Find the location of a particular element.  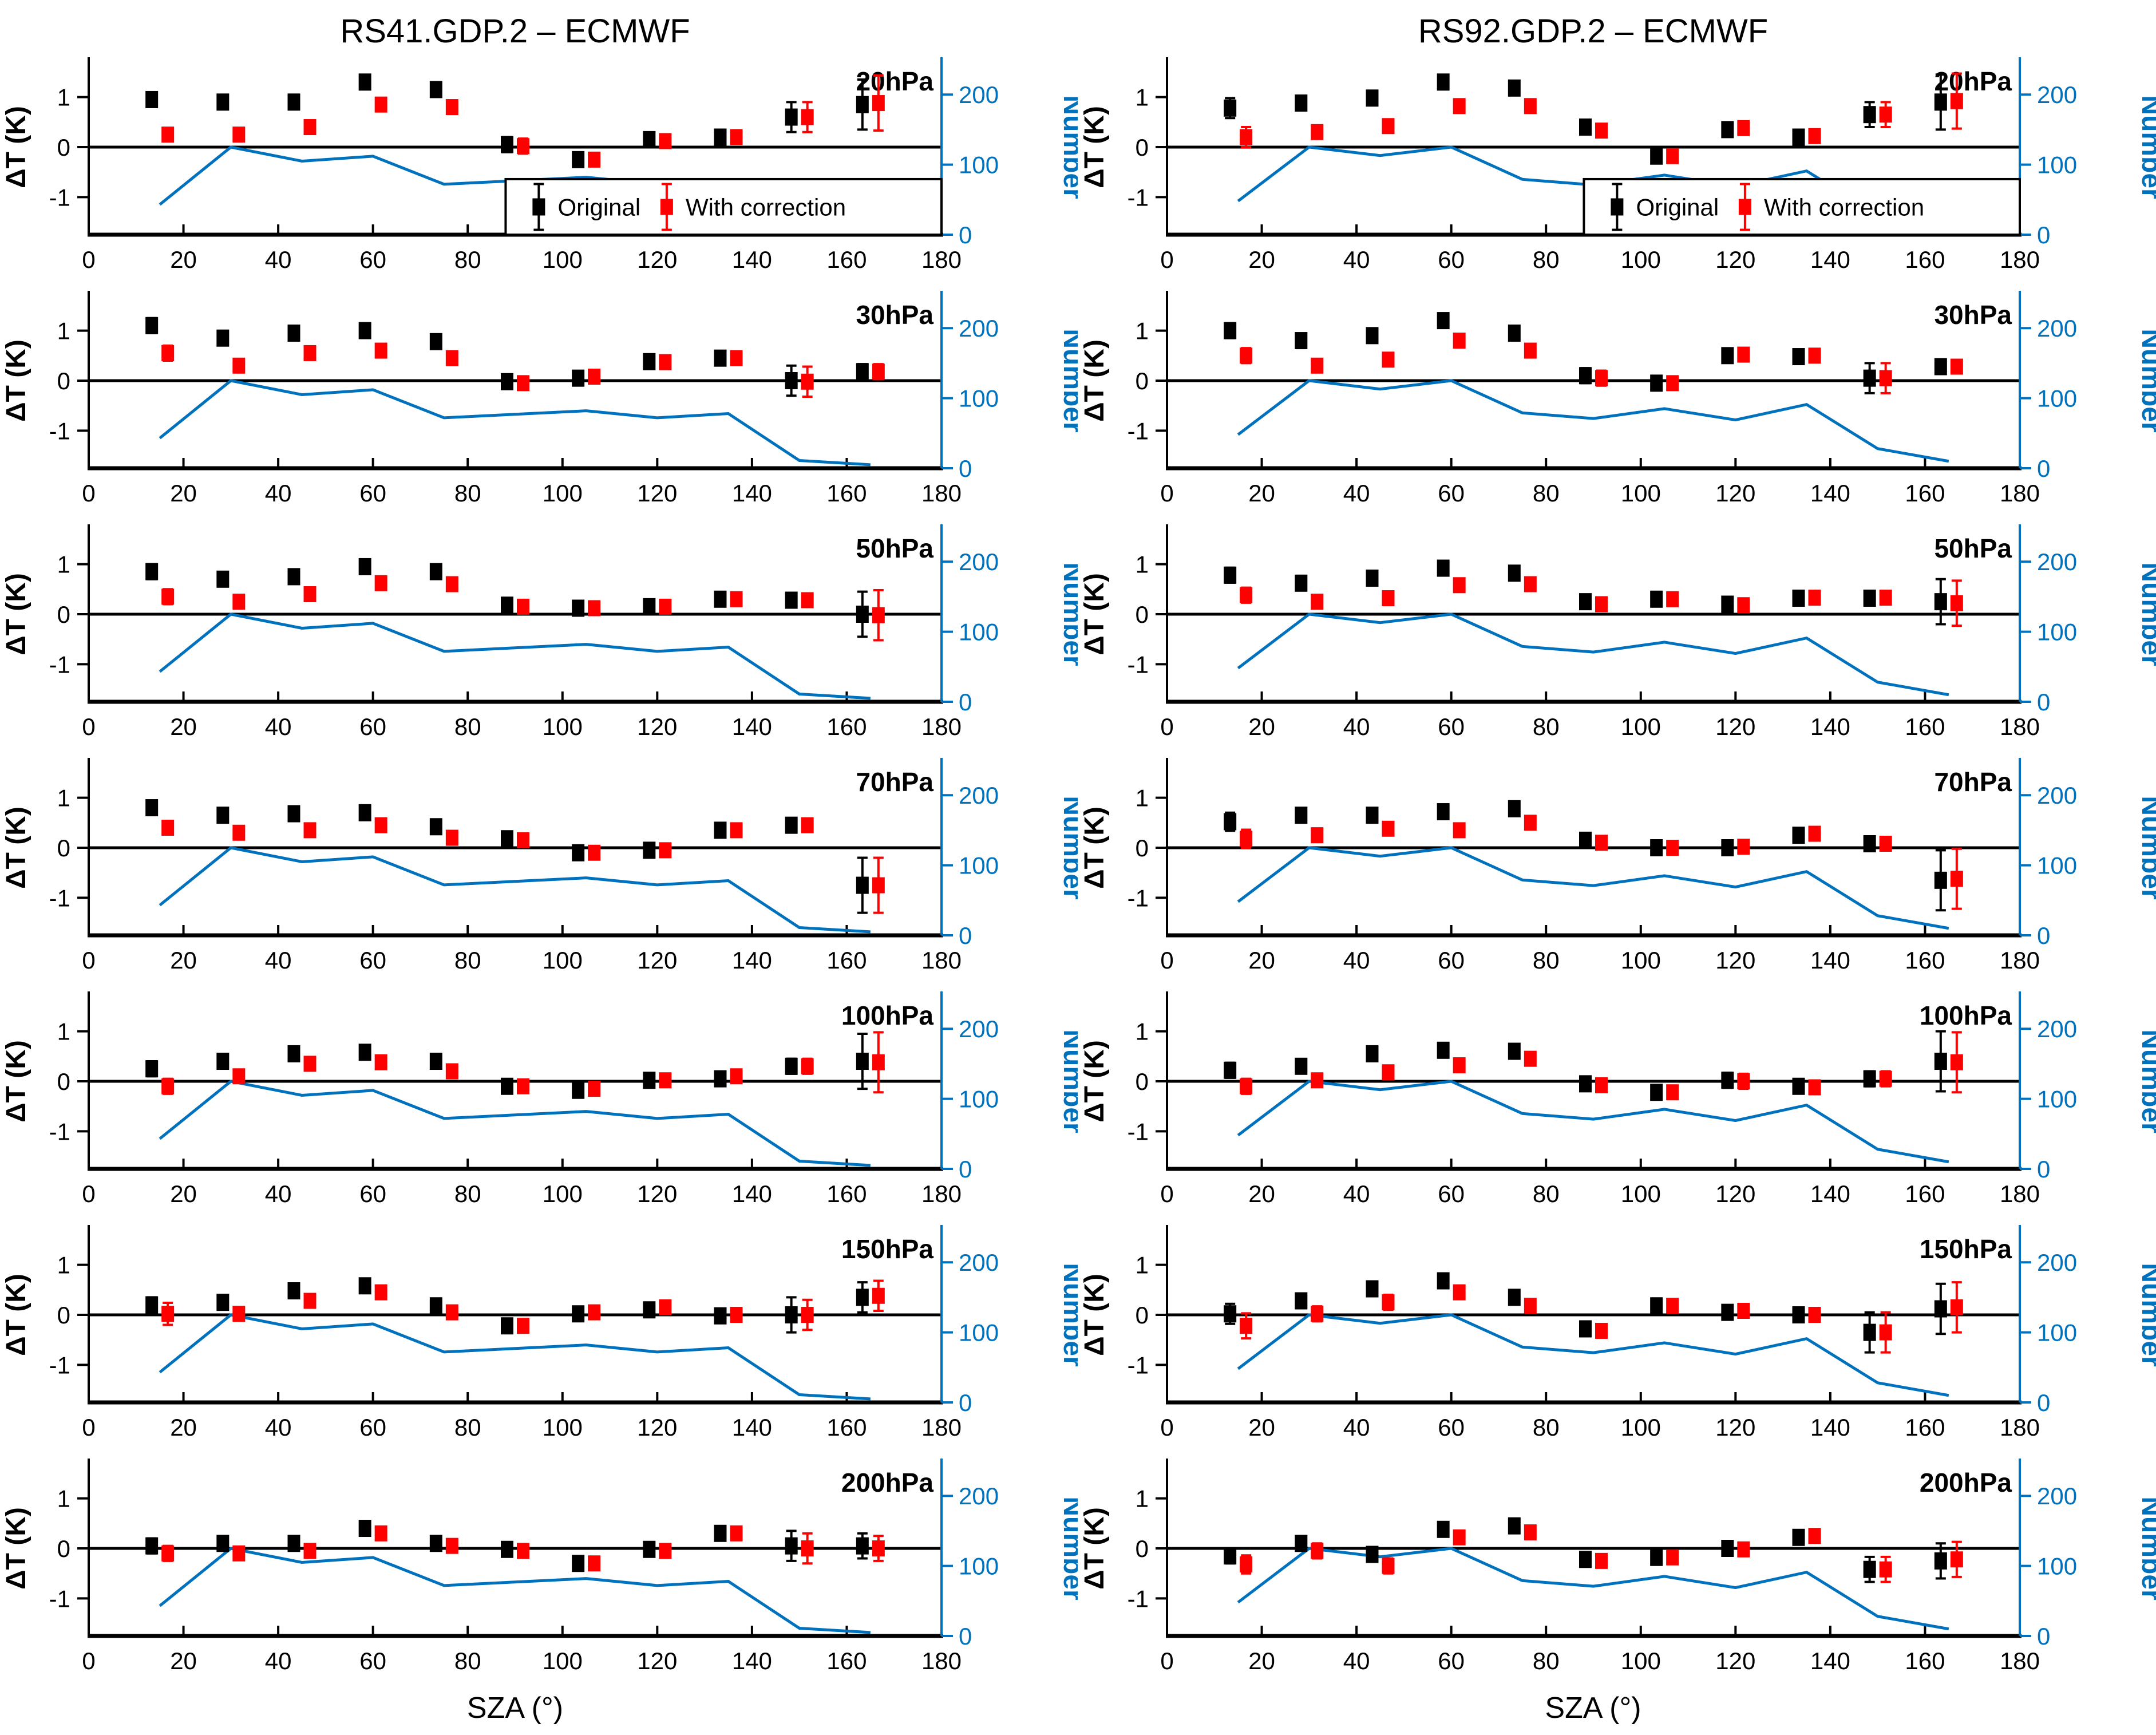

svg-text: 200 is located at coordinates (2057, 1262).